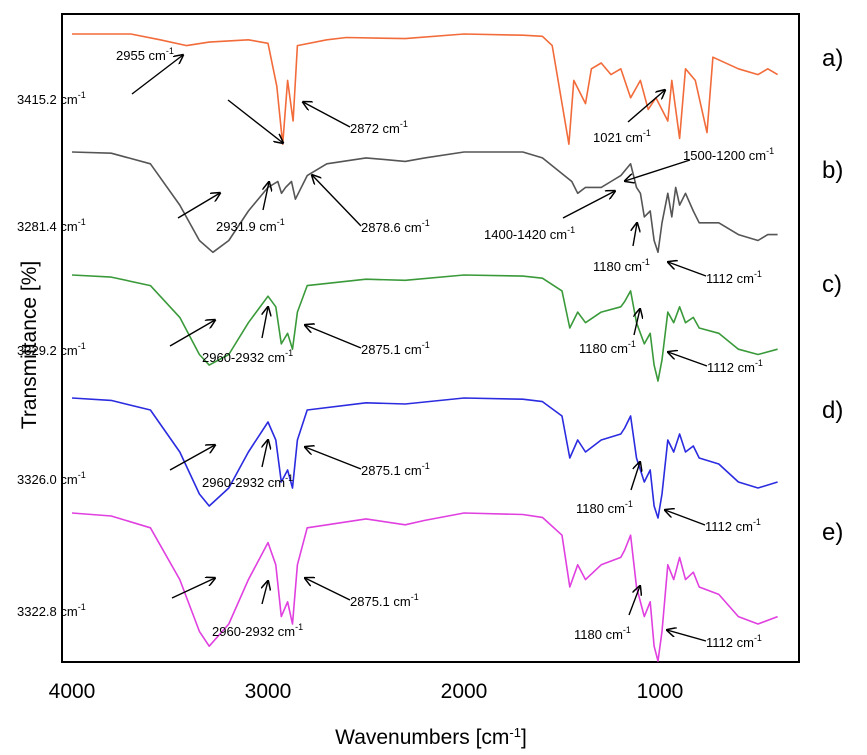 This screenshot has width=867, height=755. What do you see at coordinates (660, 691) in the screenshot?
I see `x-tick-label: 1000` at bounding box center [660, 691].